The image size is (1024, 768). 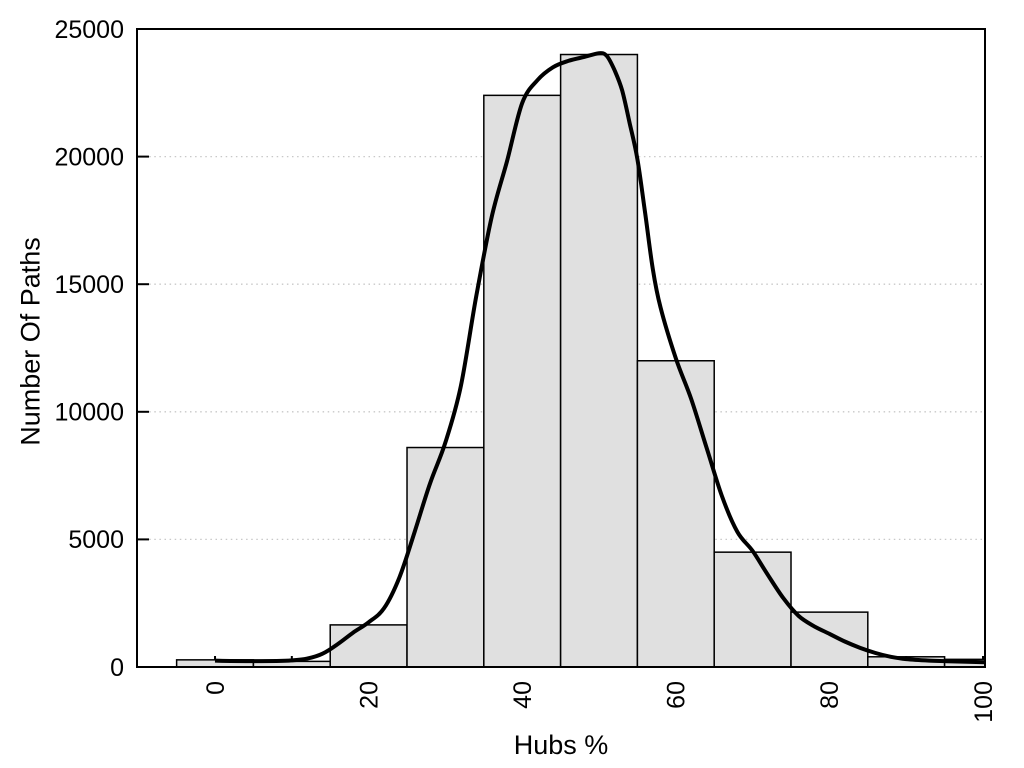 What do you see at coordinates (369, 695) in the screenshot?
I see `x-tick-label: 20` at bounding box center [369, 695].